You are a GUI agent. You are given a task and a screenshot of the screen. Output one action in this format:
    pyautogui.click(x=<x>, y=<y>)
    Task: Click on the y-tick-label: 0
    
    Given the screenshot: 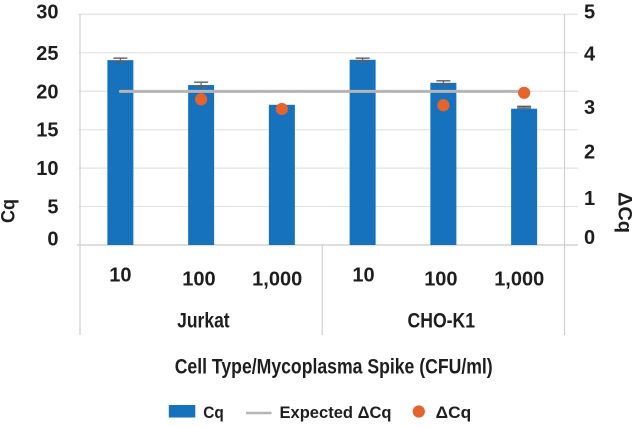 What is the action you would take?
    pyautogui.click(x=52, y=240)
    